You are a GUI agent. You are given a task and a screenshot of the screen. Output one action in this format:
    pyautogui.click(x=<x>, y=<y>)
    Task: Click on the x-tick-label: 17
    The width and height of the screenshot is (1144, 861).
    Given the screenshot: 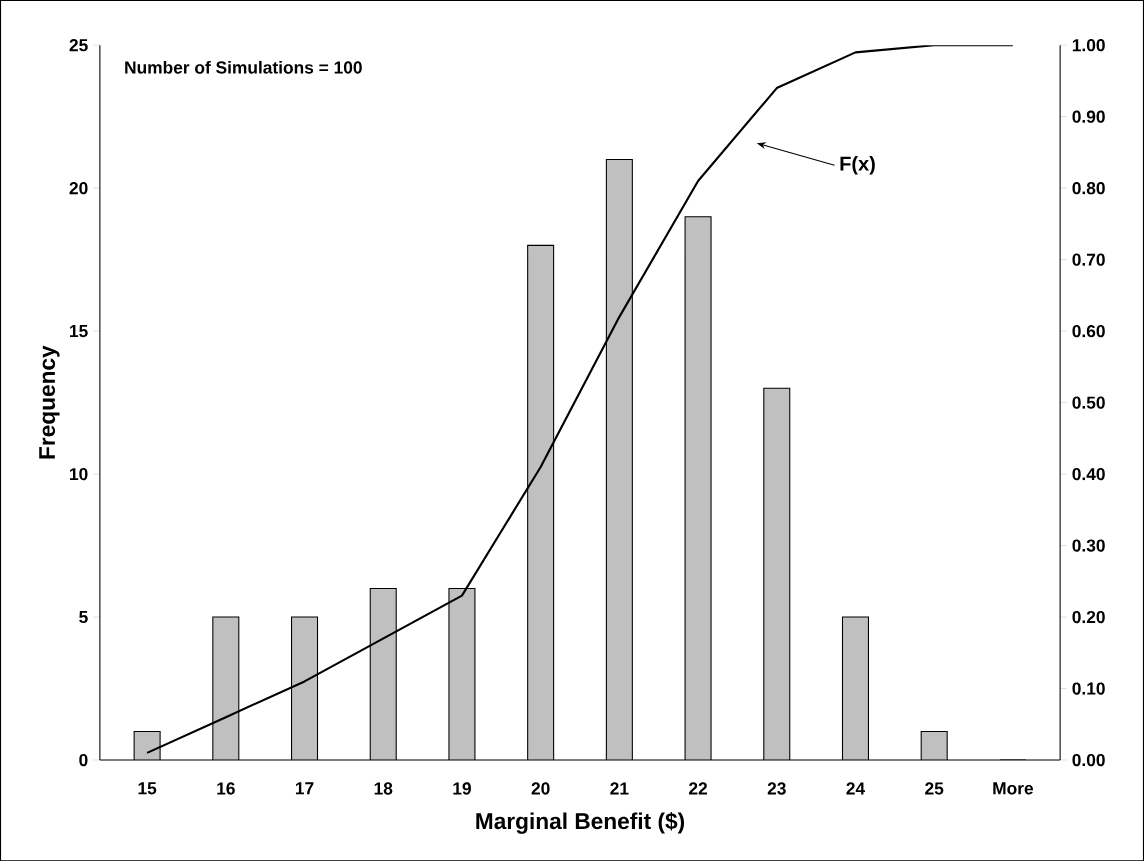 What is the action you would take?
    pyautogui.click(x=304, y=788)
    